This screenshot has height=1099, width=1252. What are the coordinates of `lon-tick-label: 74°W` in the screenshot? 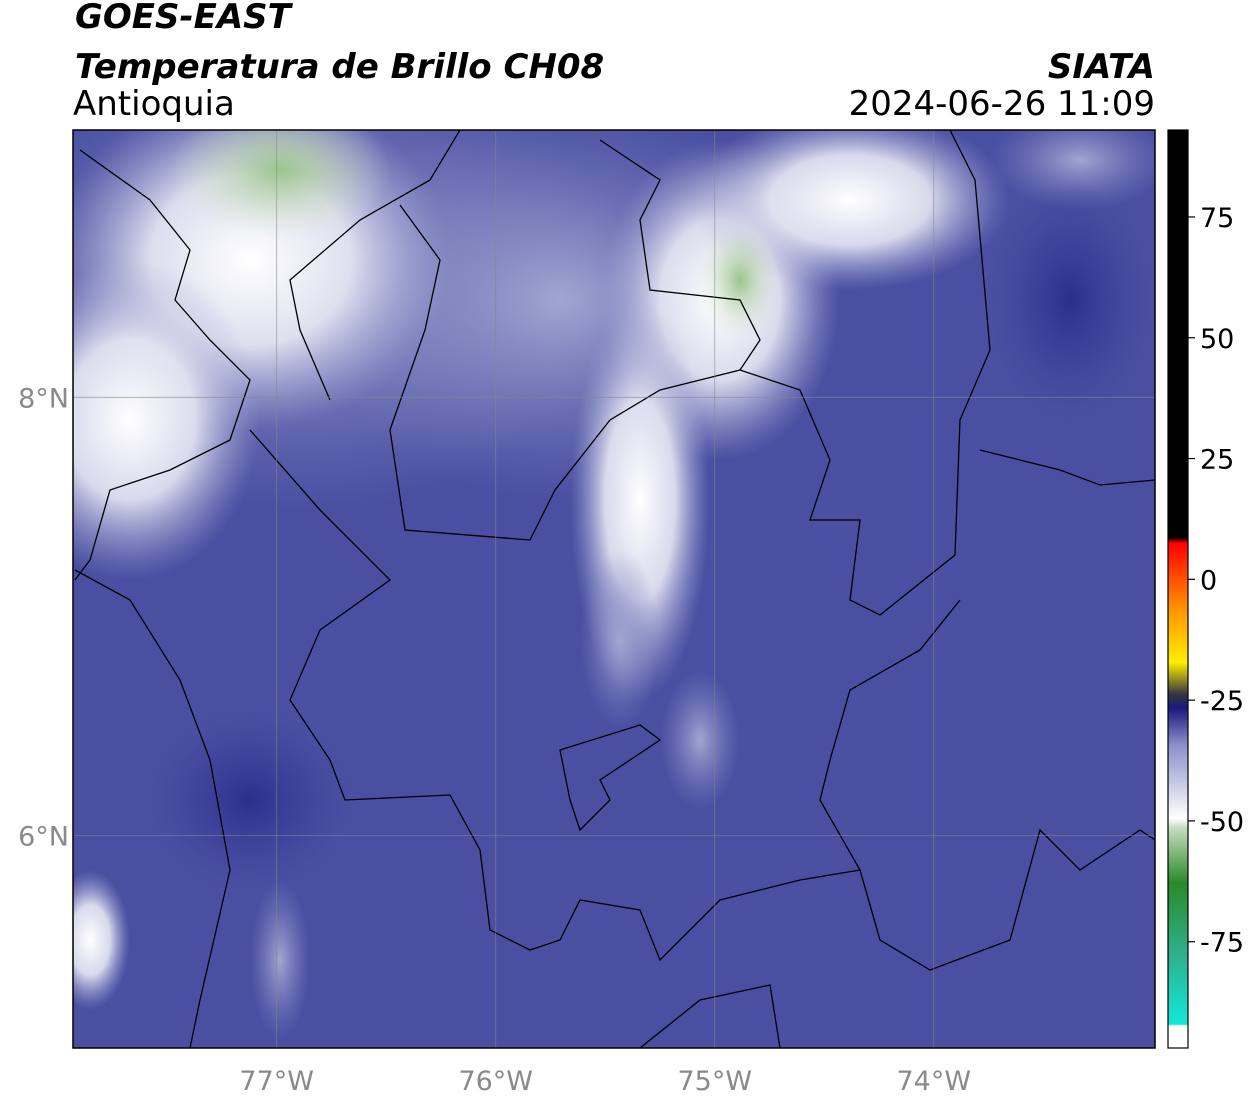 It's located at (934, 1081).